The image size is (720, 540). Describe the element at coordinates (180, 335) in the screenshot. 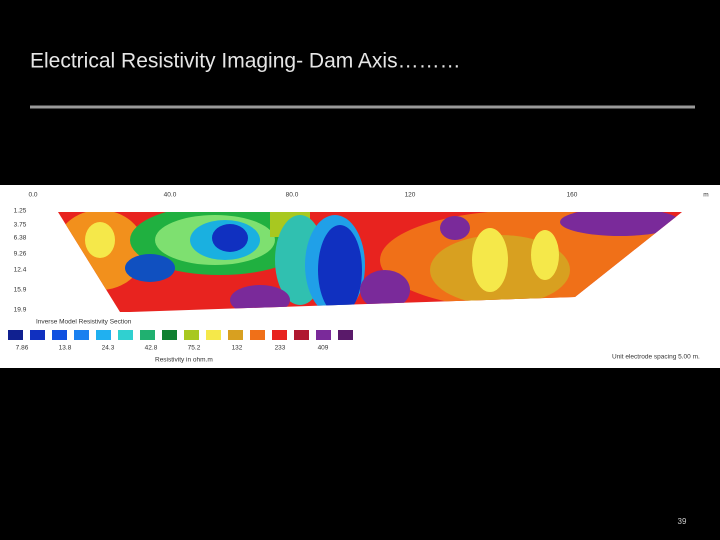

I see `color-legend` at that location.